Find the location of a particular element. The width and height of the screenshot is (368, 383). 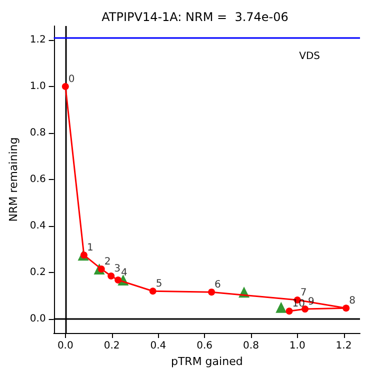

x-tick-label: 0.8 is located at coordinates (251, 346).